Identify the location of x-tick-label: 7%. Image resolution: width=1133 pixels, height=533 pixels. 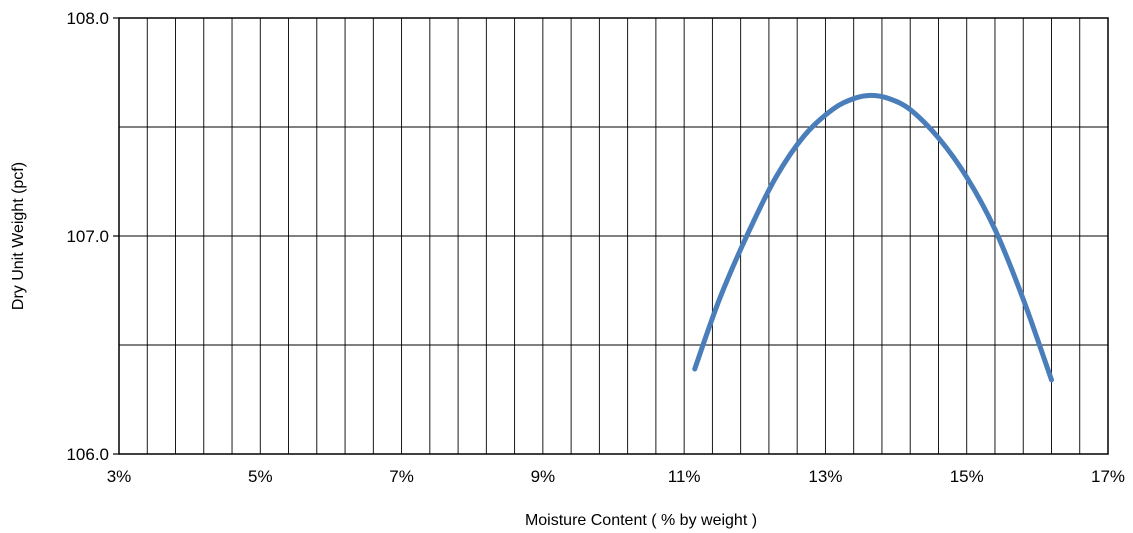
(401, 476).